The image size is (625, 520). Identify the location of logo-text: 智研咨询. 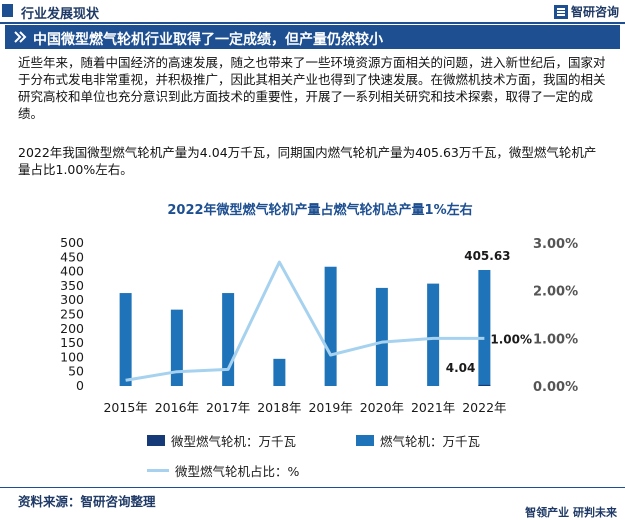
(594, 12).